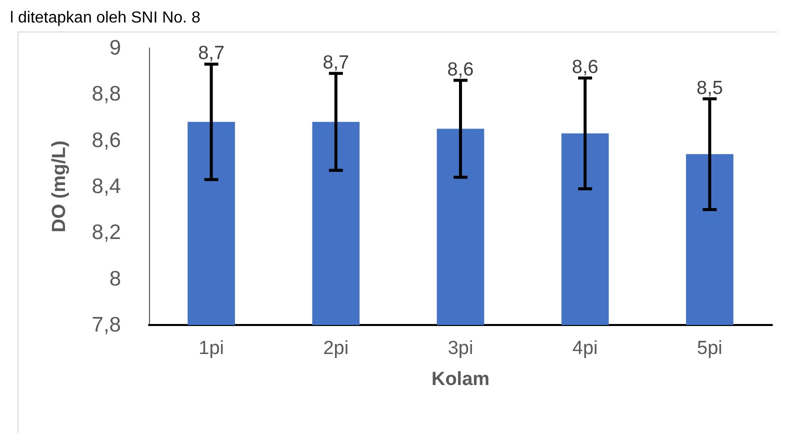 The image size is (785, 441). I want to click on x-axis-title: Kolam, so click(460, 379).